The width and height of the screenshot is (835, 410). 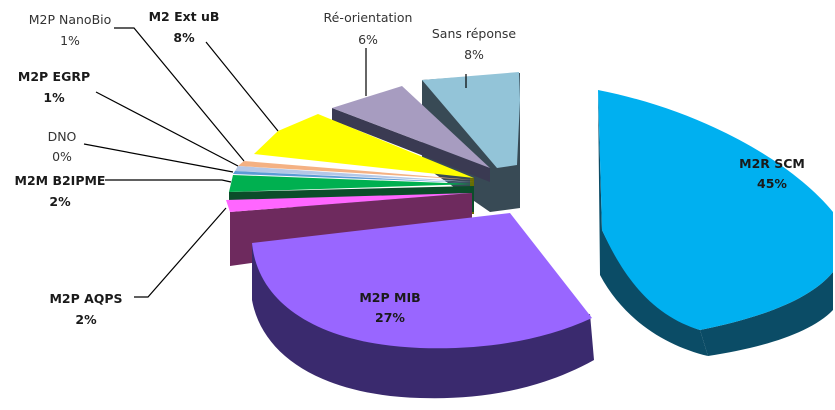 I want to click on label-m2p-aqps-name: M2P AQPS, so click(x=85, y=298).